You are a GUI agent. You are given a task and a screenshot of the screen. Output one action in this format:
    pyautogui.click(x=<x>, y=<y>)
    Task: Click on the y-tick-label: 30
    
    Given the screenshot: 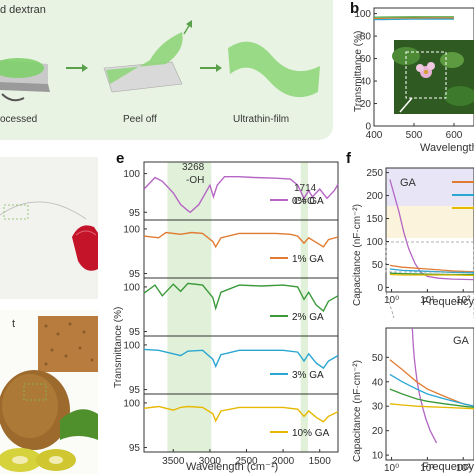 What is the action you would take?
    pyautogui.click(x=378, y=407)
    